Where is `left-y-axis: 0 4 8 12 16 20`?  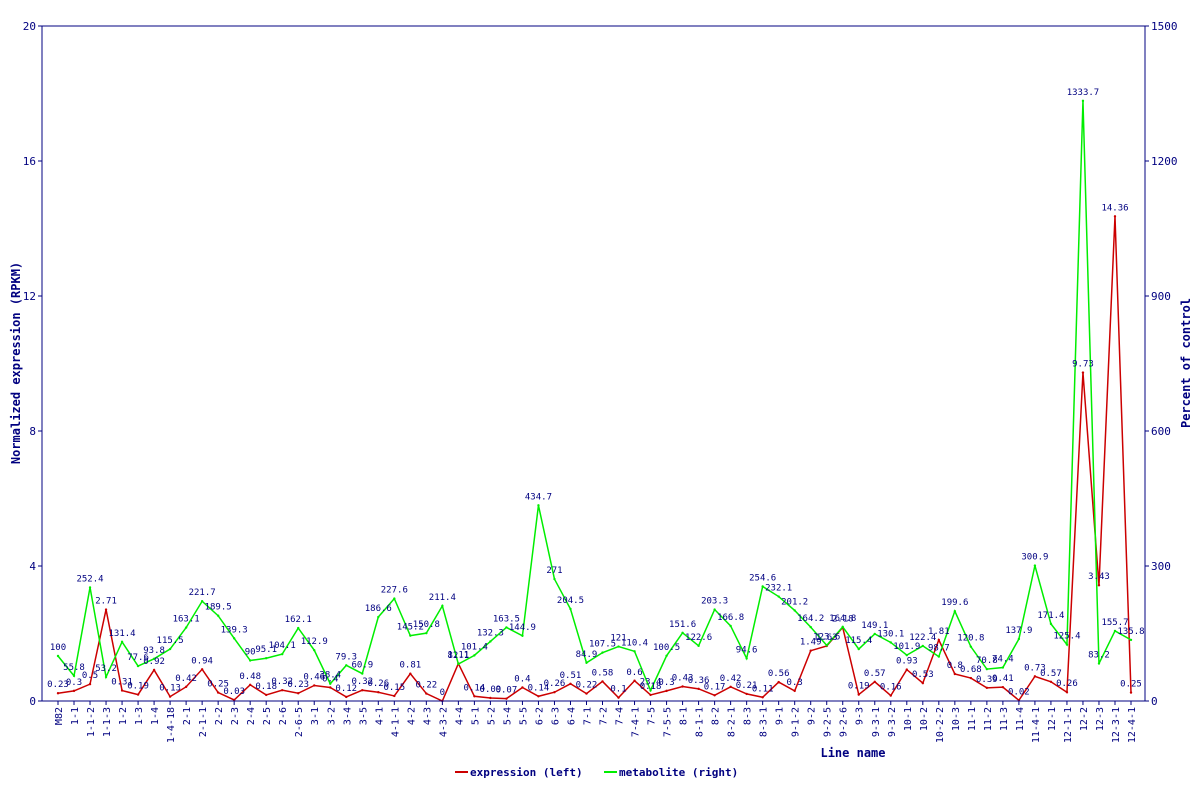 left-y-axis: 0 4 8 12 16 20 is located at coordinates (32, 364).